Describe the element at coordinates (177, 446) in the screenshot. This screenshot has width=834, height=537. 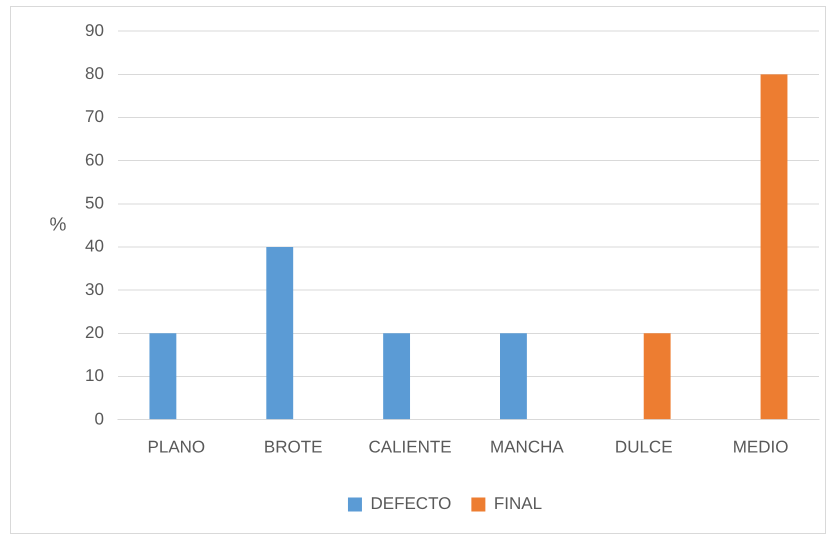
I see `x-tick-label: PLANO` at that location.